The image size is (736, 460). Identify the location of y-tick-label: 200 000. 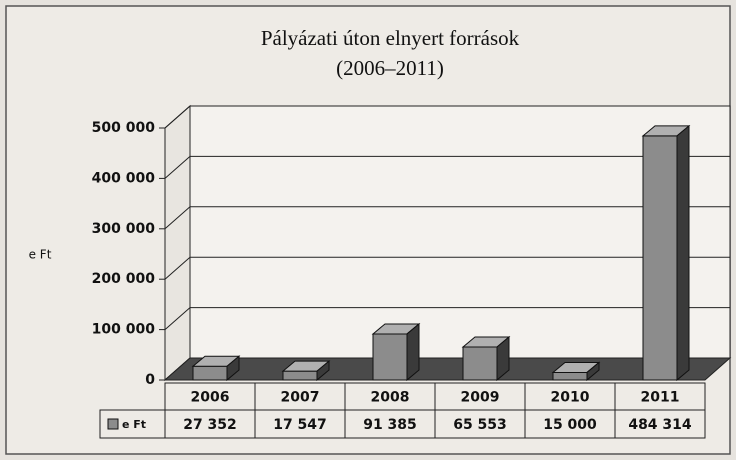
(124, 279).